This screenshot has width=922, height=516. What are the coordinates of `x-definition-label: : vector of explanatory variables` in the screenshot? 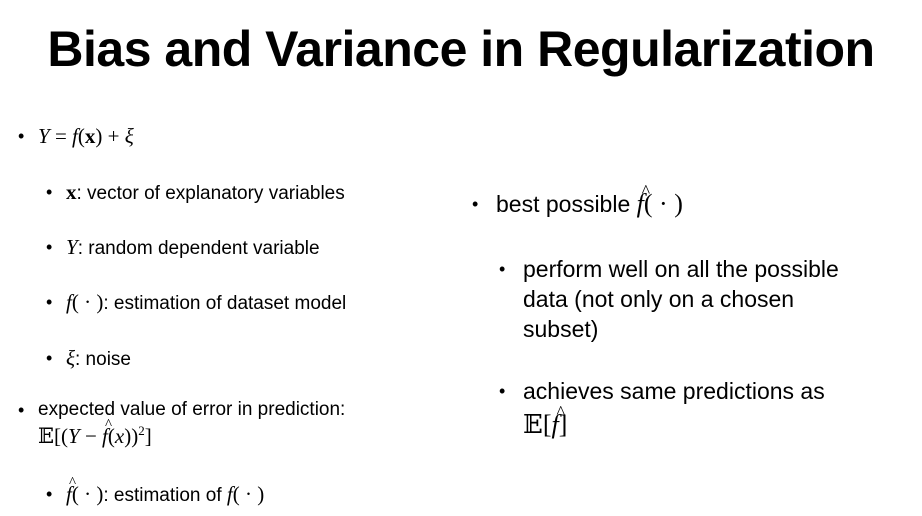 It's located at (210, 193).